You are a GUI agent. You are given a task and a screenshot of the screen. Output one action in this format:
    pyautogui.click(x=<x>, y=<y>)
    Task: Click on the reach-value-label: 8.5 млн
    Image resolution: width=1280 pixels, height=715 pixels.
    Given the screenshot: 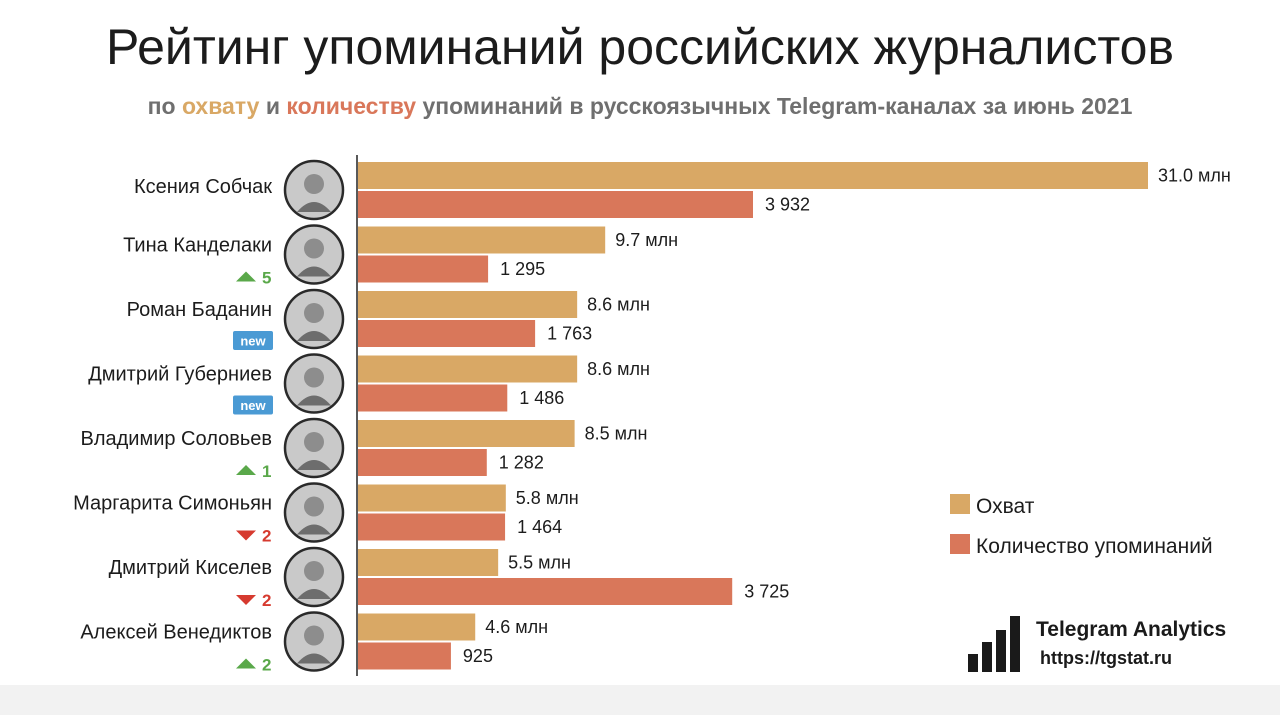 What is the action you would take?
    pyautogui.click(x=616, y=434)
    